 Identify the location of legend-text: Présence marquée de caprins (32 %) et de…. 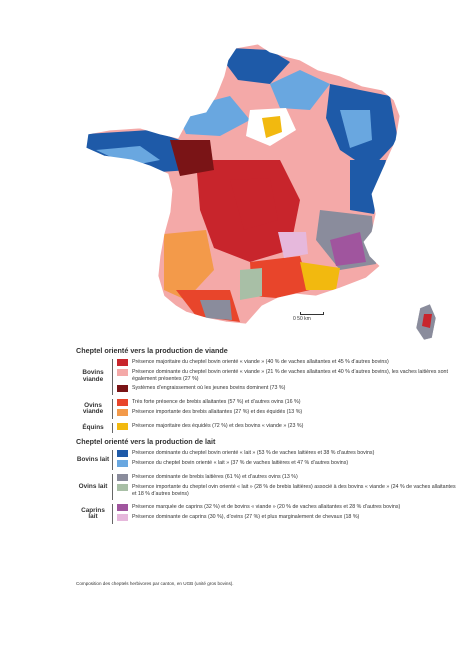
(266, 507).